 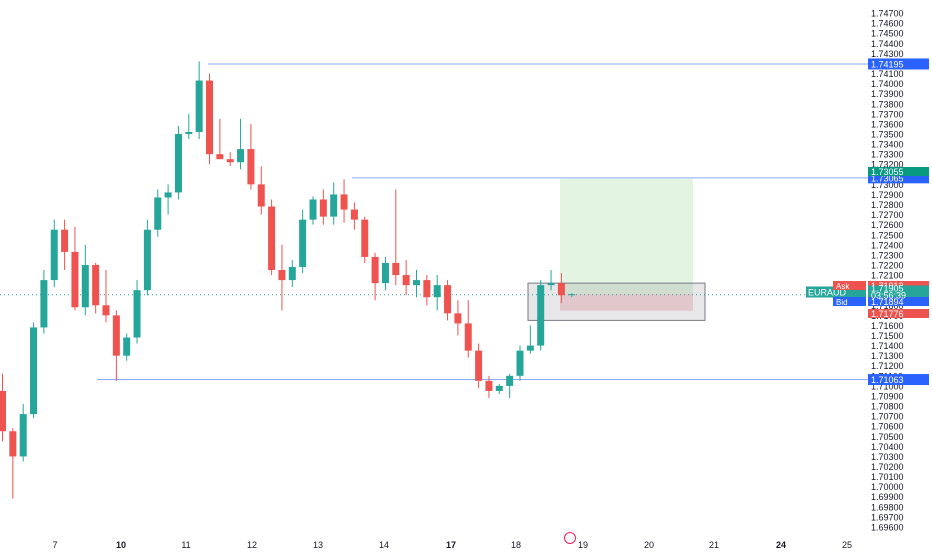 What do you see at coordinates (887, 467) in the screenshot?
I see `price-axis-tick-label: 1.70200` at bounding box center [887, 467].